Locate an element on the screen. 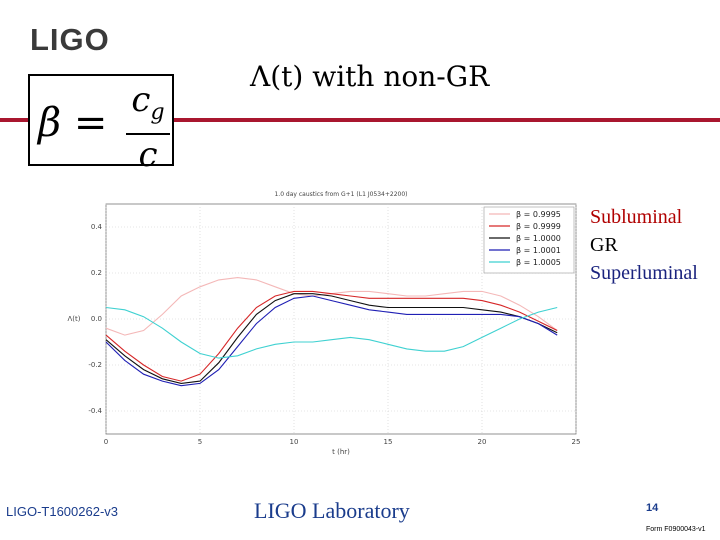 The height and width of the screenshot is (540, 720). footer-doc-id: LIGO-T1600262-v3 is located at coordinates (62, 511).